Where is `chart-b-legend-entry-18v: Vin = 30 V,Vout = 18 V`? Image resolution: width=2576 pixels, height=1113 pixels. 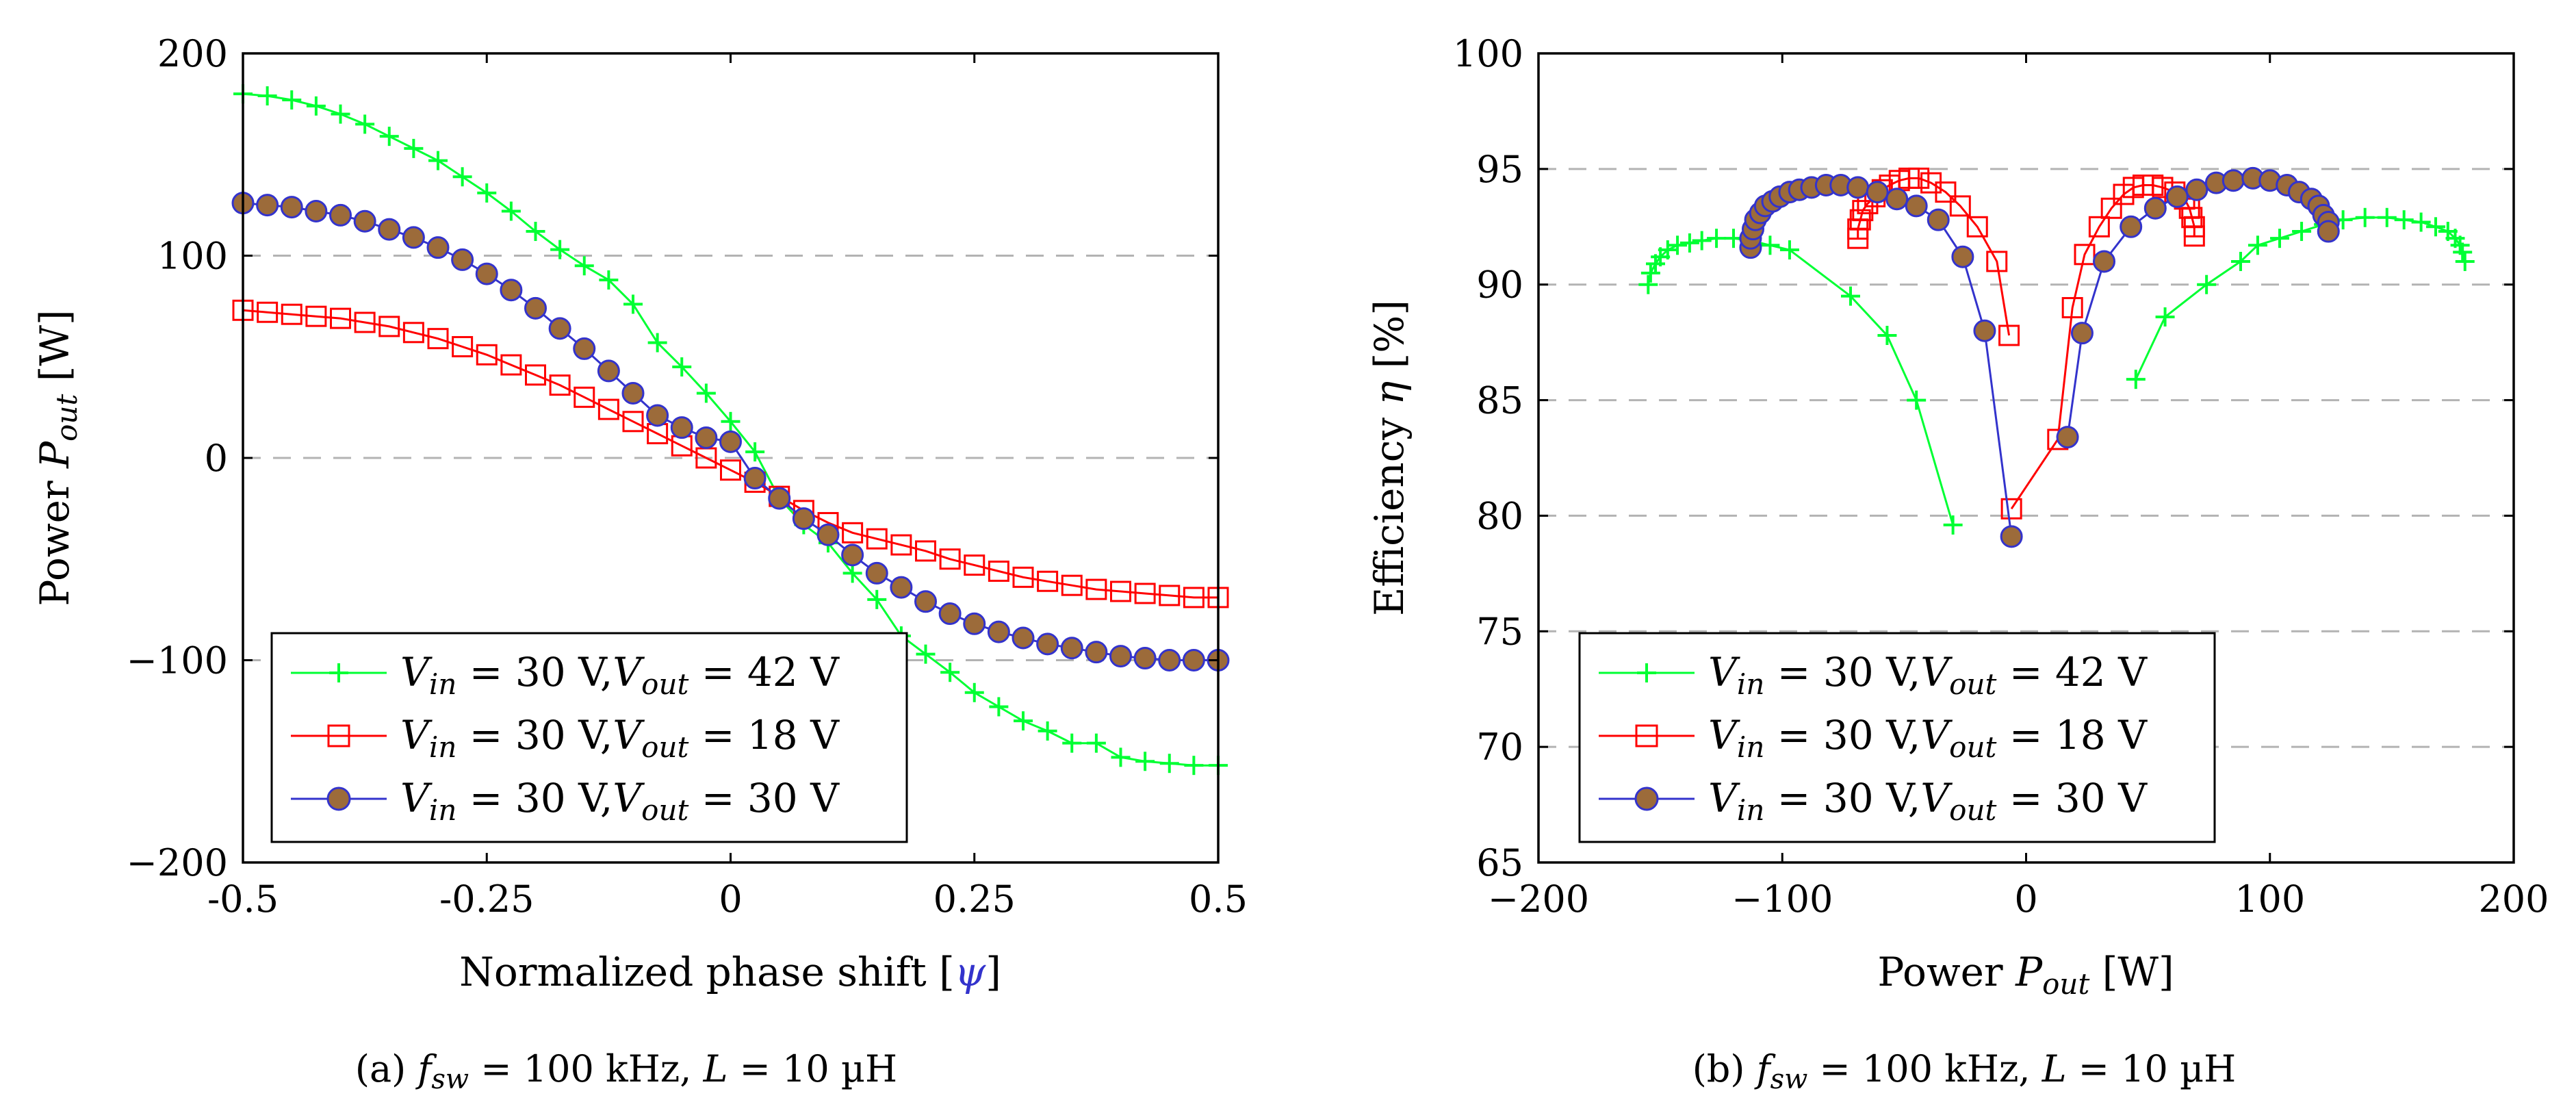
chart-b-legend-entry-18v: Vin = 30 V,Vout = 18 V is located at coordinates (1873, 738).